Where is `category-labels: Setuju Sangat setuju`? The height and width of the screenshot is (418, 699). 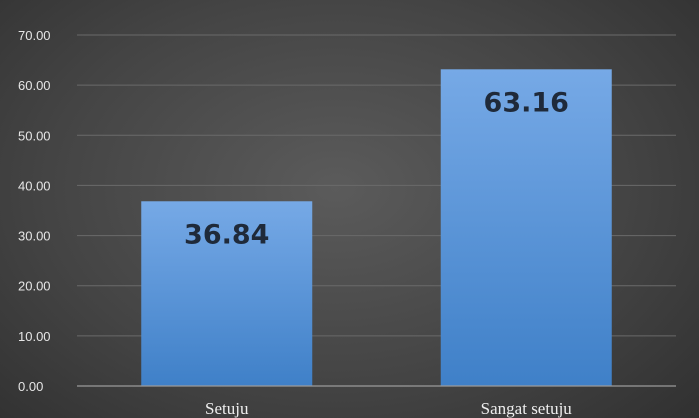
category-labels: Setuju Sangat setuju is located at coordinates (388, 408).